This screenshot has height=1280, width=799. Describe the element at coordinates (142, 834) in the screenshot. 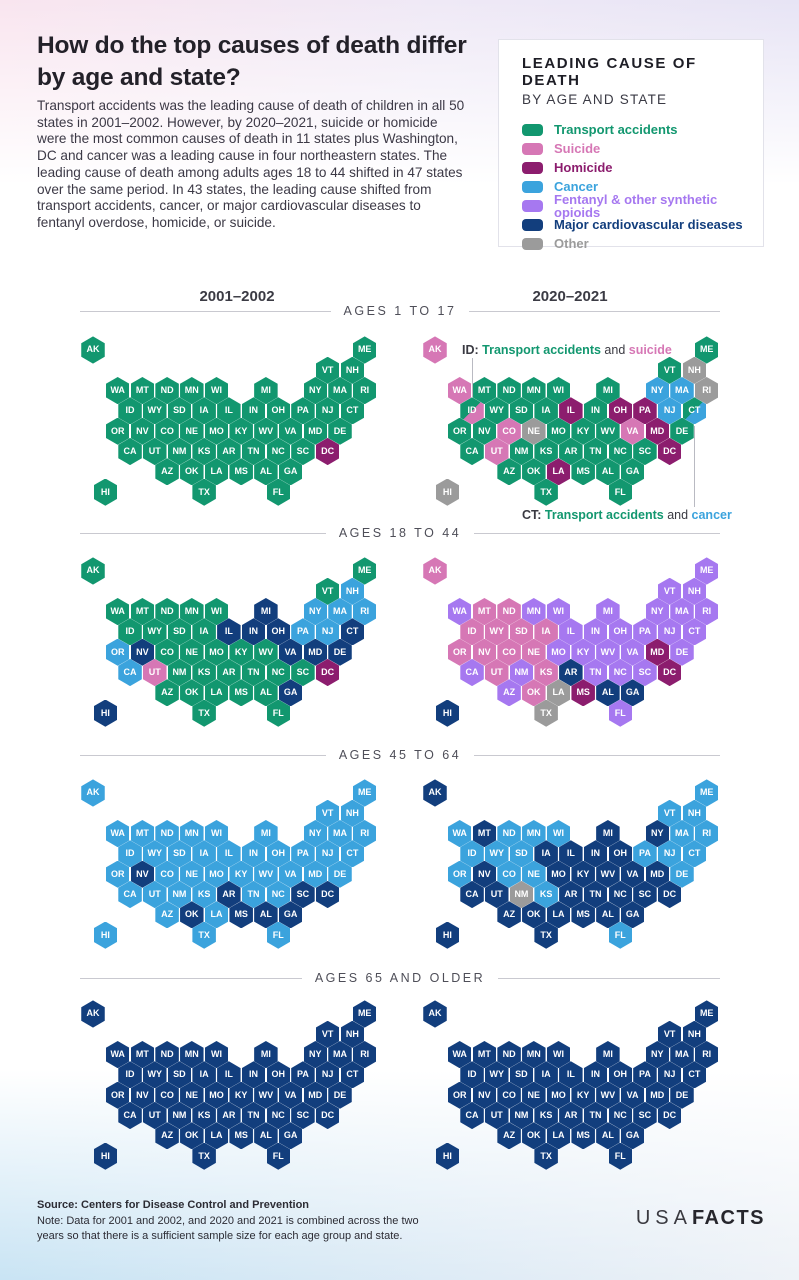

I see `state-hex-mt: MT` at that location.